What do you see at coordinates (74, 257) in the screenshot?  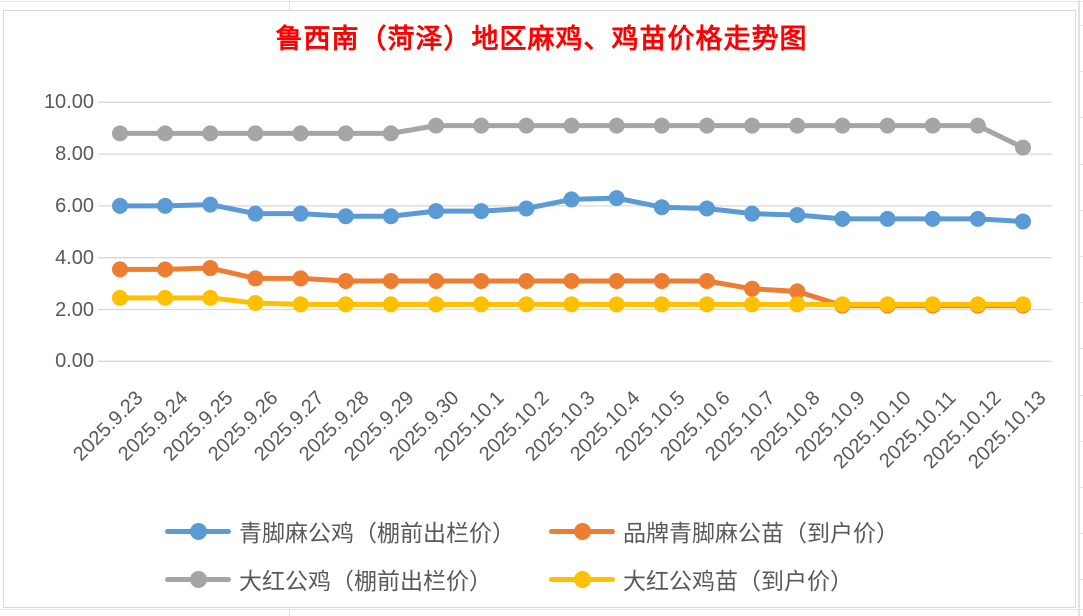 I see `y-axis-label: 4.00` at bounding box center [74, 257].